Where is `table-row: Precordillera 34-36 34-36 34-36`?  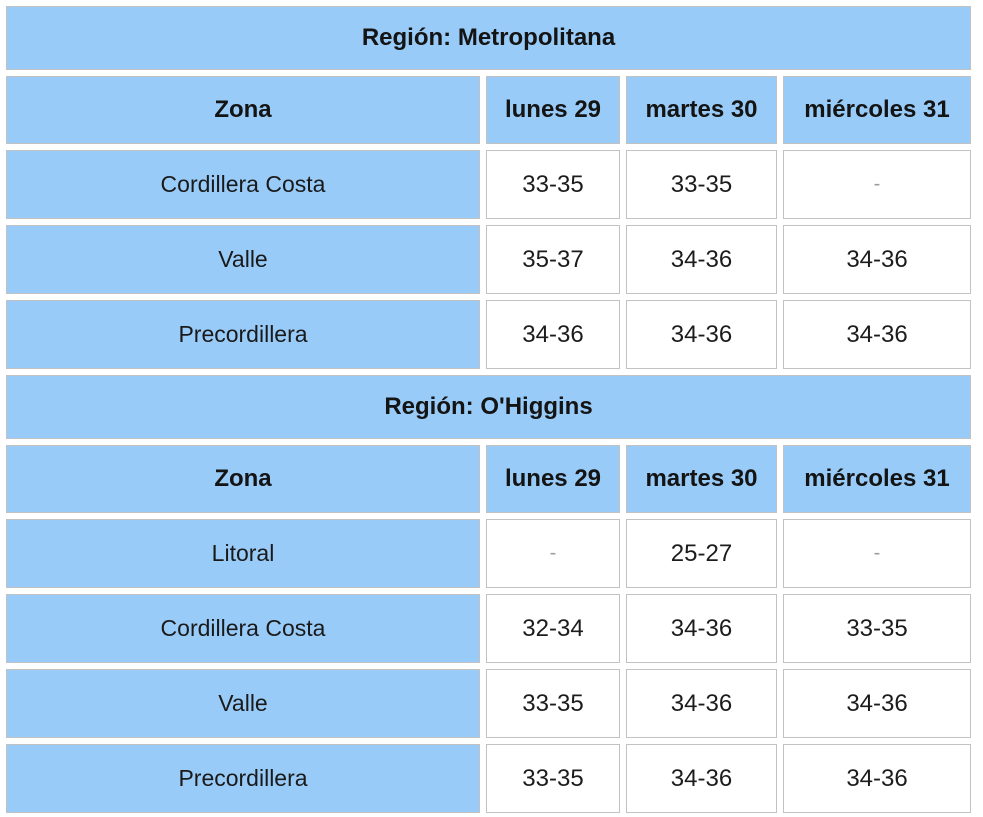
table-row: Precordillera 34-36 34-36 34-36 is located at coordinates (489, 334).